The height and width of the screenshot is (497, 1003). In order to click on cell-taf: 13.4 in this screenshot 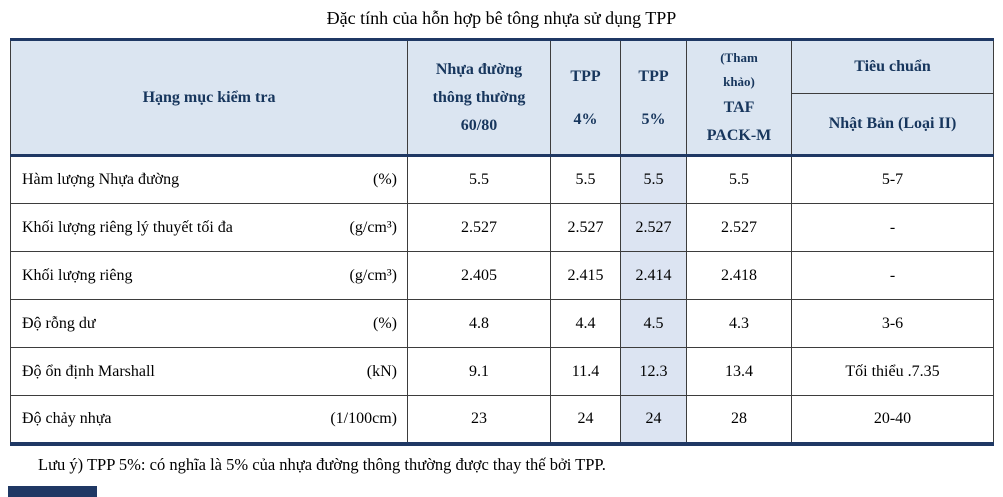, I will do `click(739, 371)`.